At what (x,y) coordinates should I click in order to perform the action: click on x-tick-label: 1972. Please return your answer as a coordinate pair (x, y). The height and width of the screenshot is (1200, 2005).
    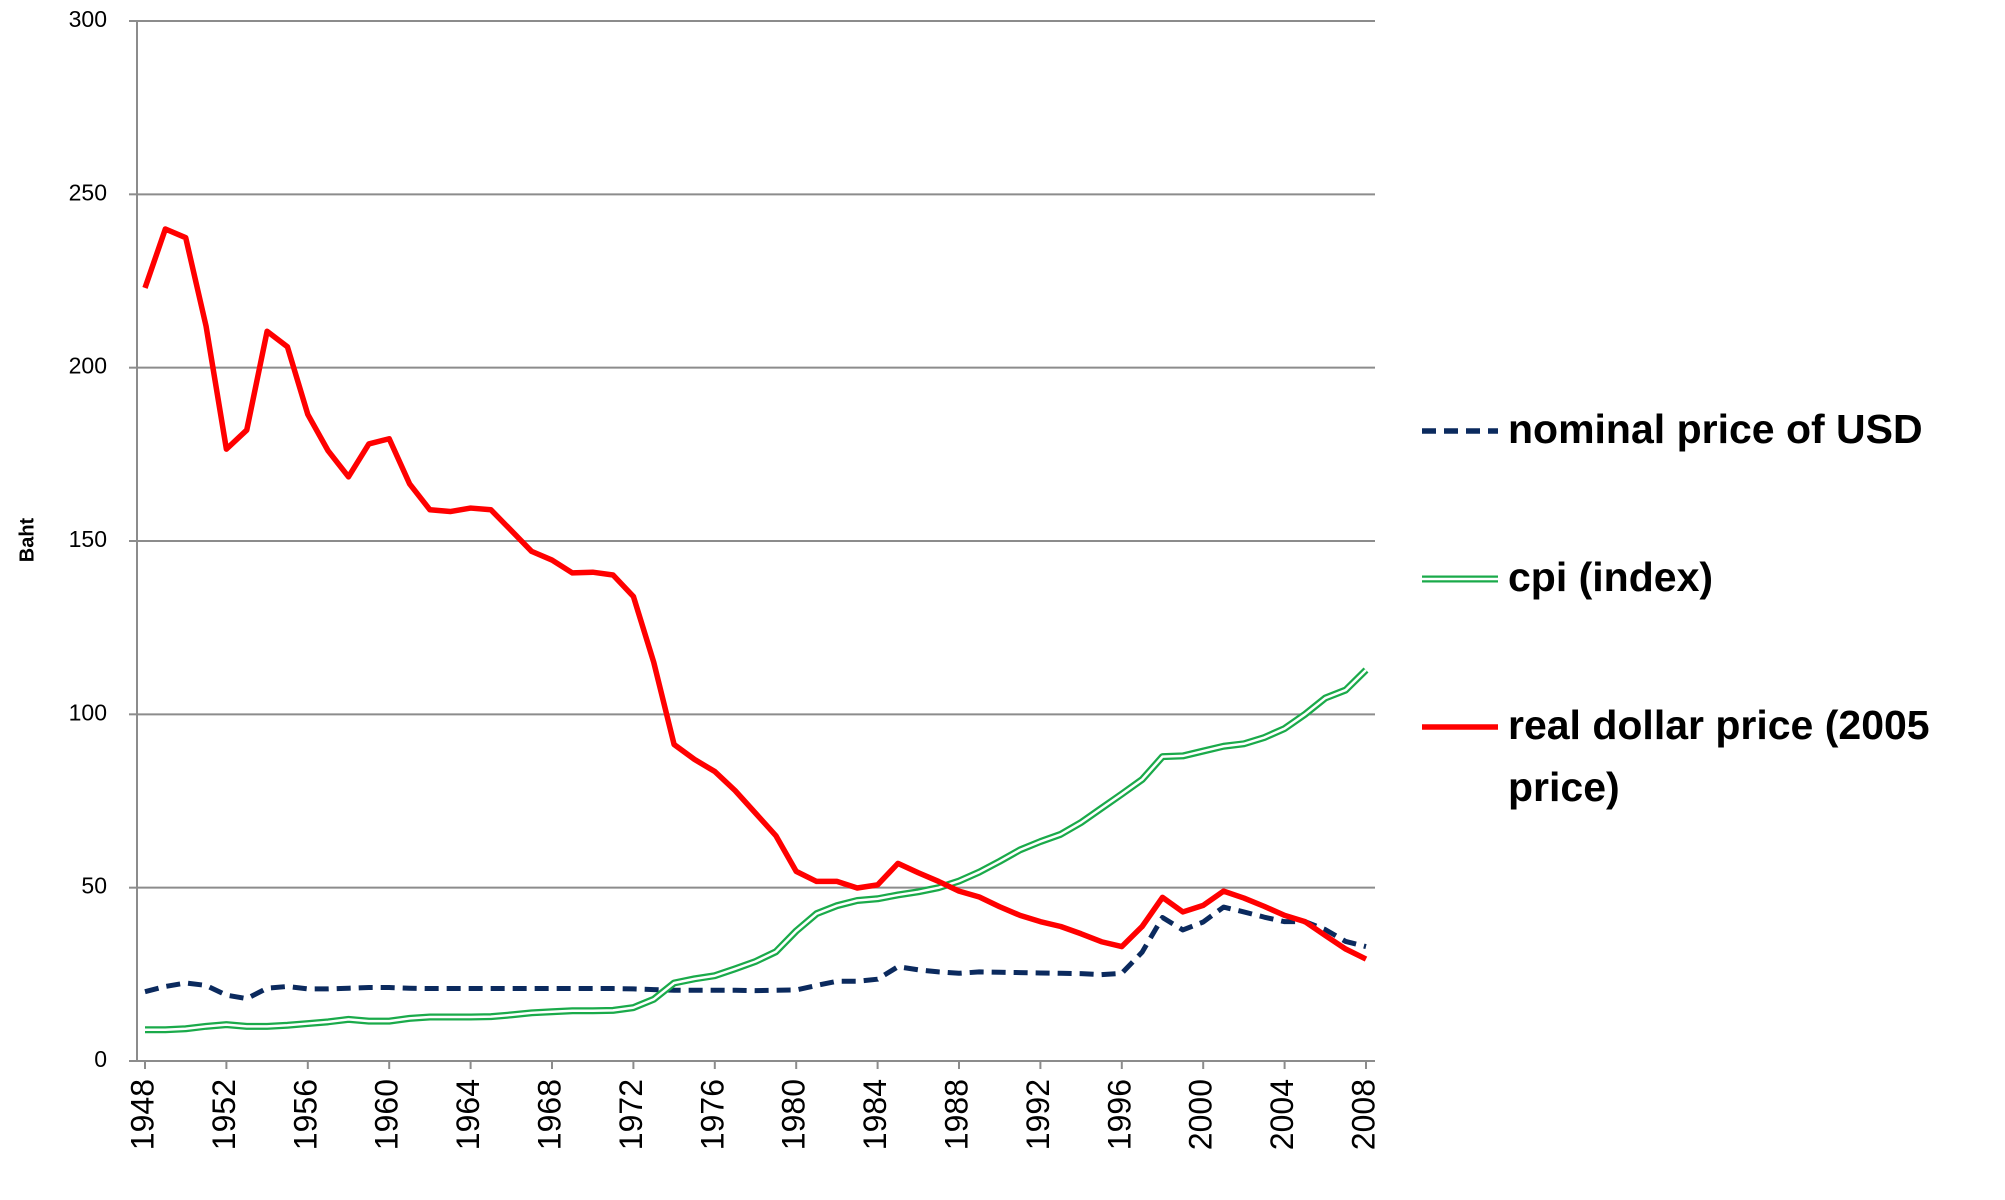
    Looking at the image, I should click on (631, 1114).